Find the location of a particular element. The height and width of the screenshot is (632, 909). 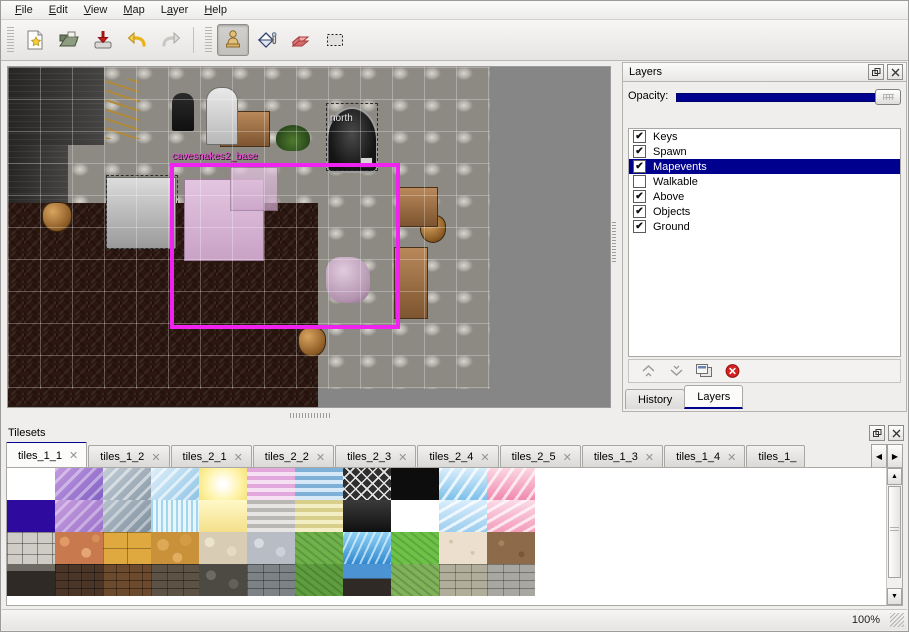

tileset-tab-tiles_1_4: tiles_1_4 ✕ is located at coordinates (705, 456).